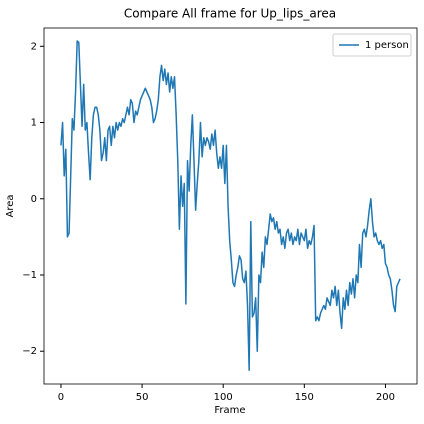 The image size is (424, 424). What do you see at coordinates (29, 275) in the screenshot?
I see `y-tick-label: −1` at bounding box center [29, 275].